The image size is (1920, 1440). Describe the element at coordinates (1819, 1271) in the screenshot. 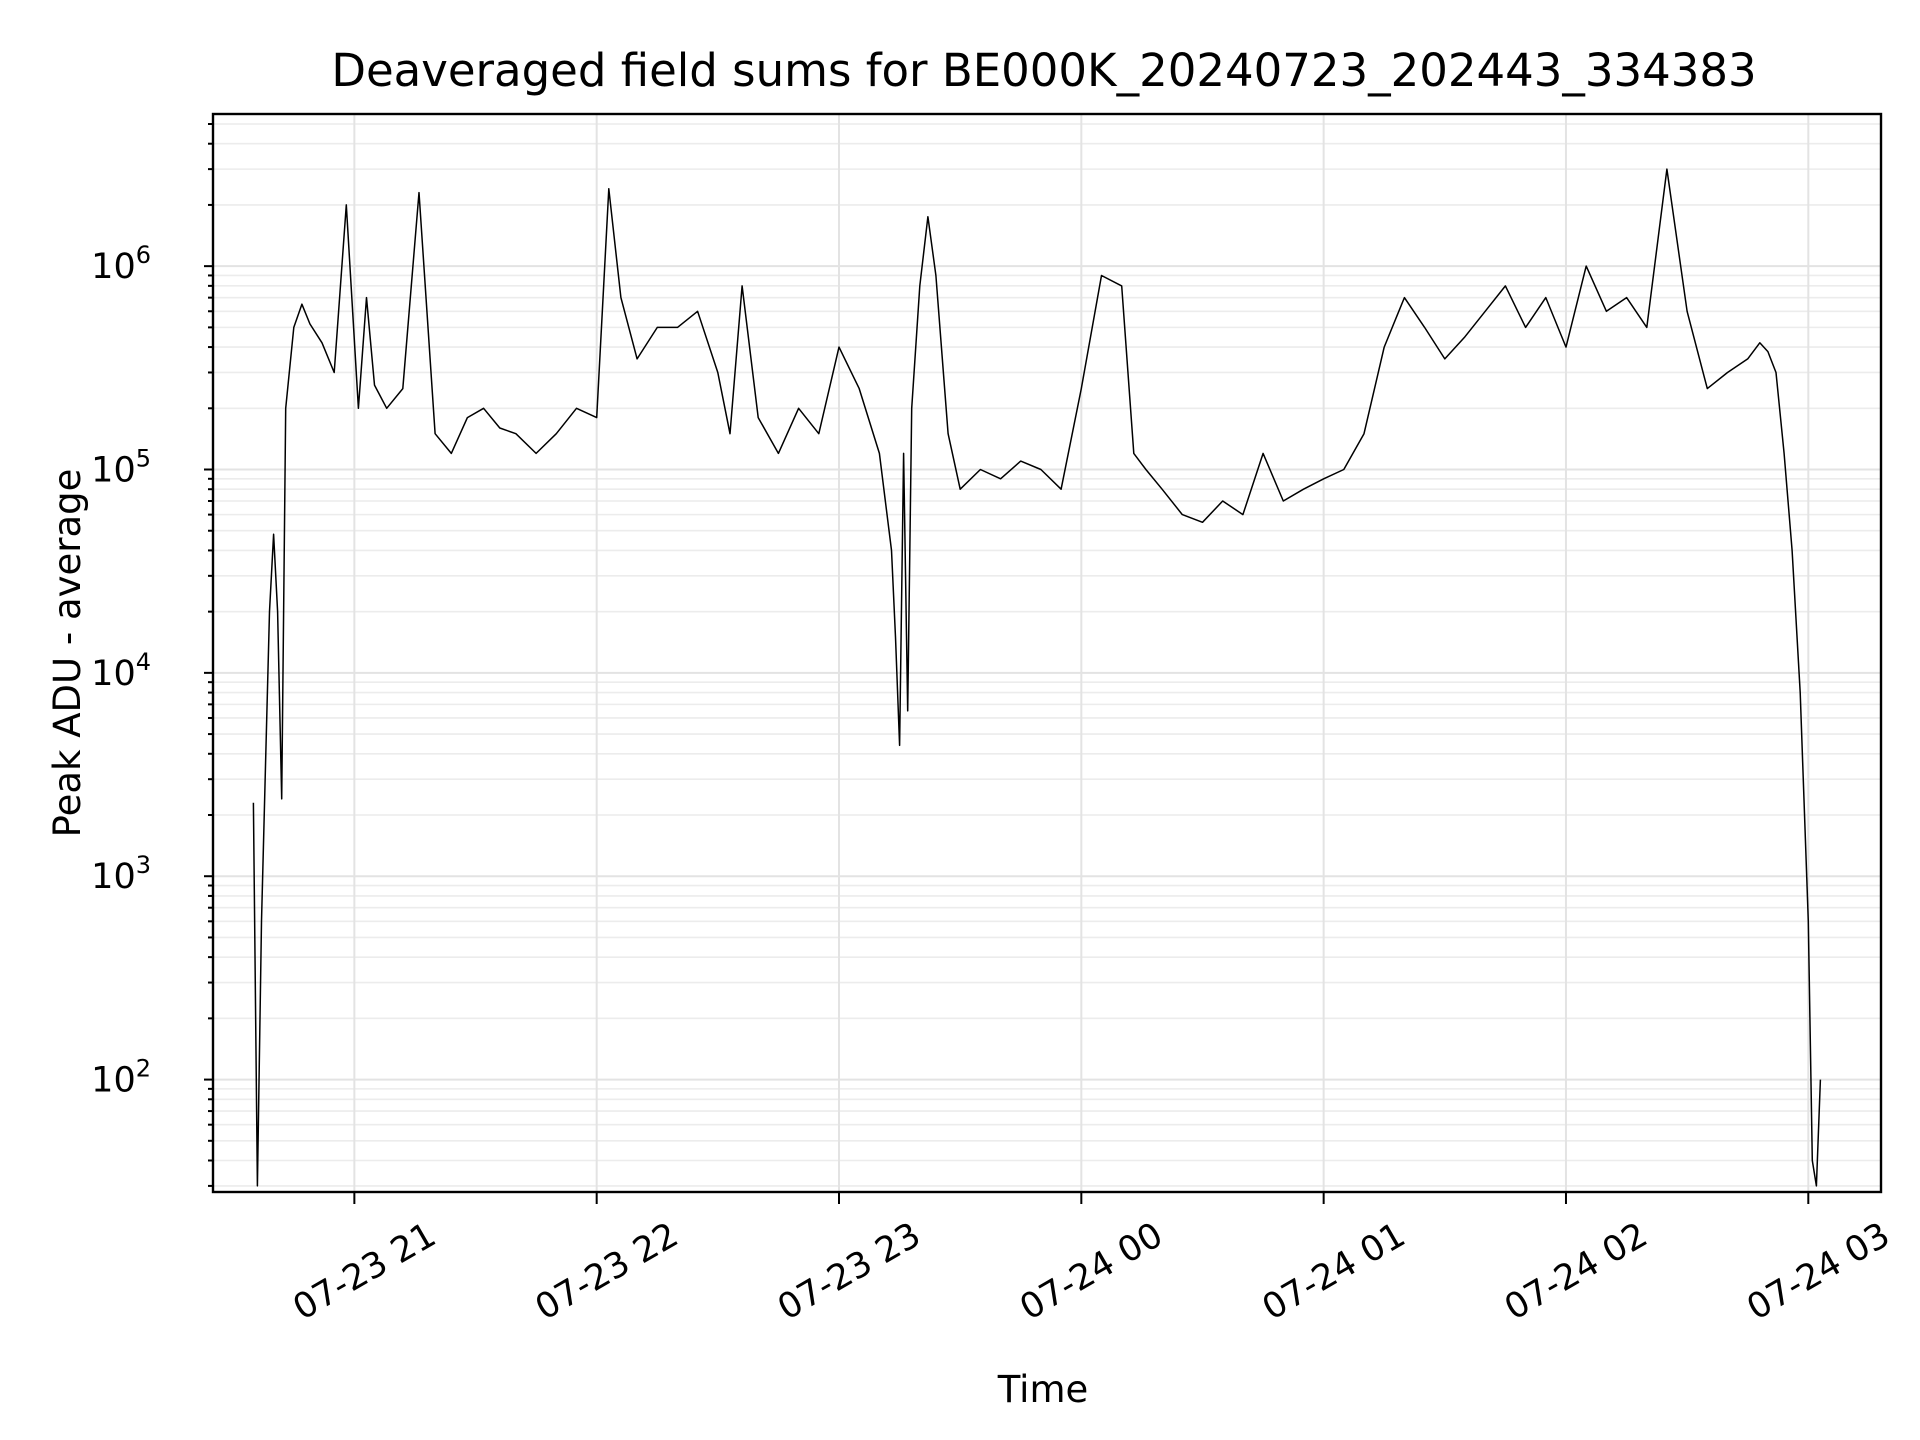

I see `x-tick-label: 07-24 03` at that location.